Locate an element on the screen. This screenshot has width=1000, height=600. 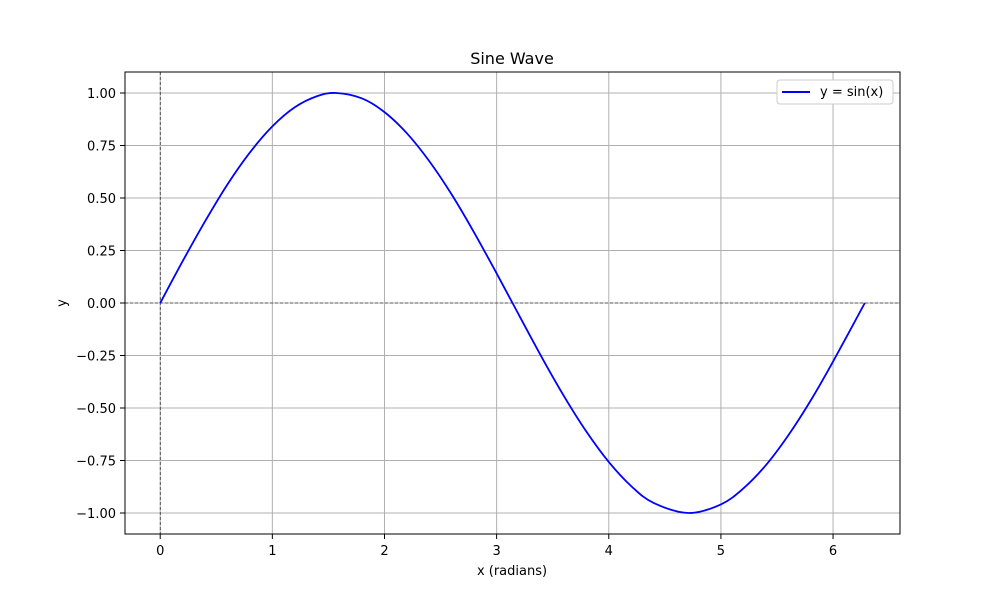
y-tick-label: −0.50 is located at coordinates (96, 409).